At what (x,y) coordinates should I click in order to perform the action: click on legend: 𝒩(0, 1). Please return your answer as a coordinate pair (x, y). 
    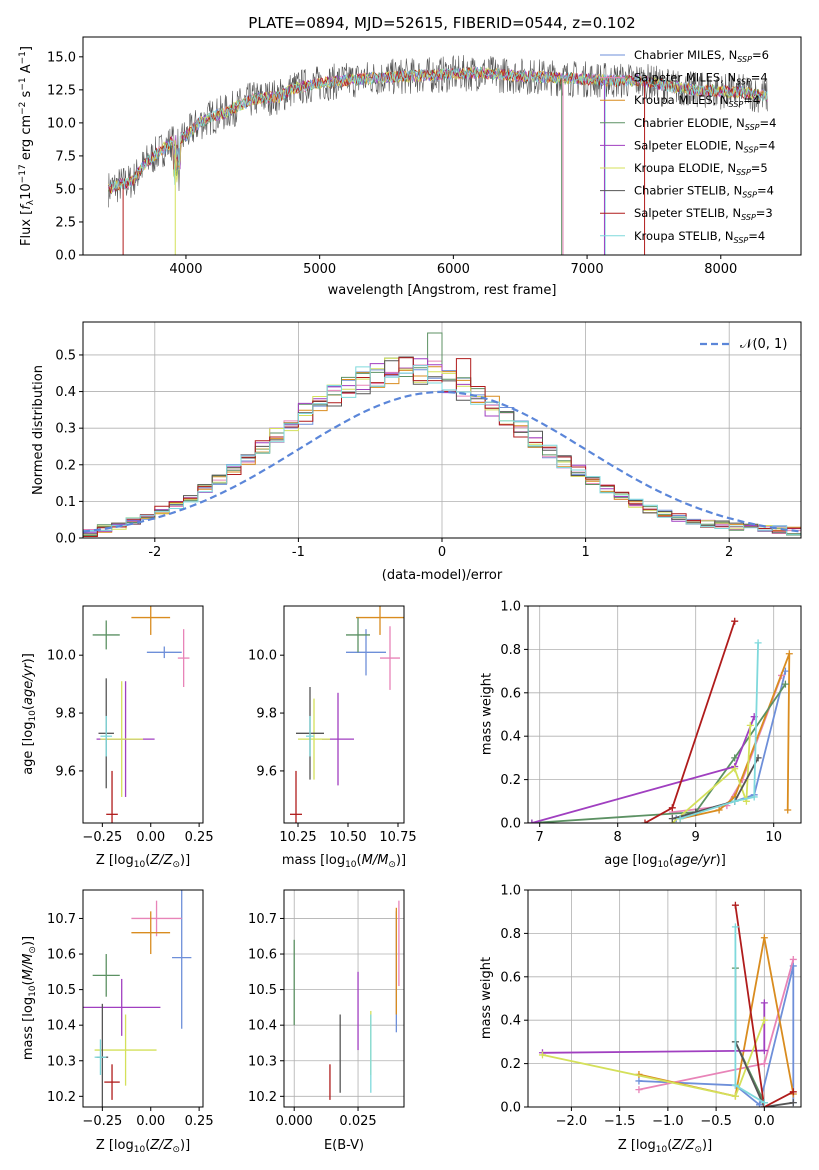
    Looking at the image, I should click on (743, 344).